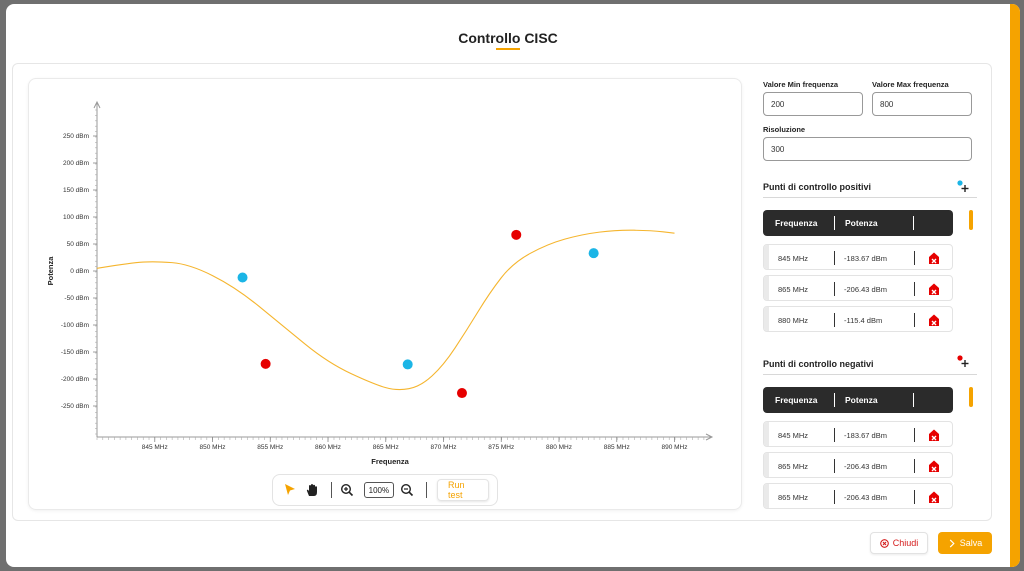 Image resolution: width=1024 pixels, height=571 pixels. Describe the element at coordinates (796, 400) in the screenshot. I see `column-header-frequency: Frequenza` at that location.